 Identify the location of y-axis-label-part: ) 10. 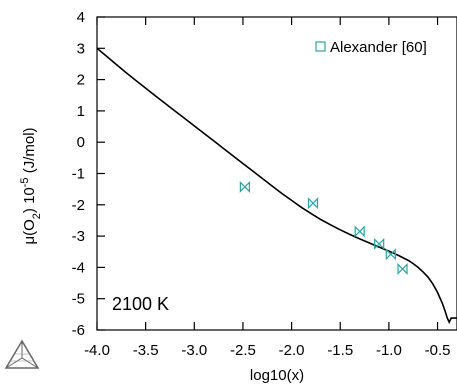
(29, 200).